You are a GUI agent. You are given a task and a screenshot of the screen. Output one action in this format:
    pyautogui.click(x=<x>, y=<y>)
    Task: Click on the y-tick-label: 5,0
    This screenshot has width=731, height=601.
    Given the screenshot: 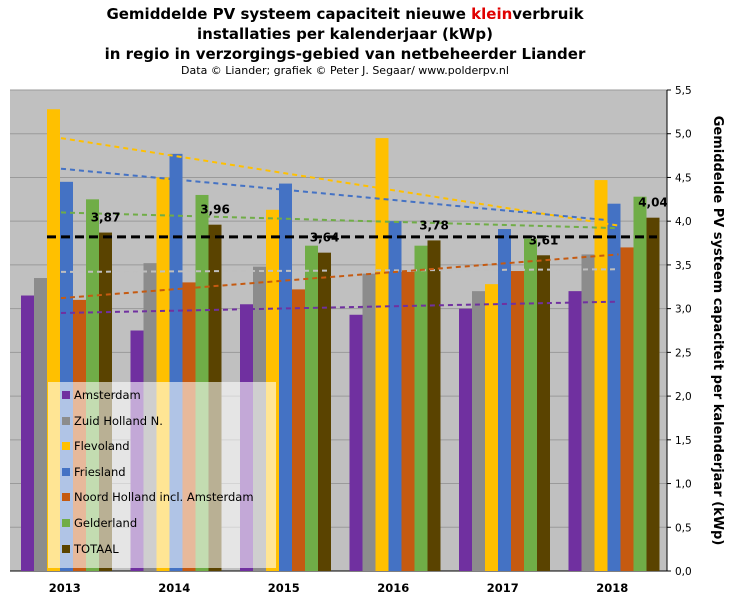 What is the action you would take?
    pyautogui.click(x=683, y=135)
    